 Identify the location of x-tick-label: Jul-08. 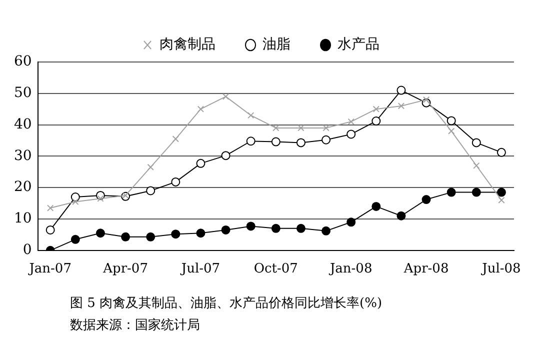
(500, 269).